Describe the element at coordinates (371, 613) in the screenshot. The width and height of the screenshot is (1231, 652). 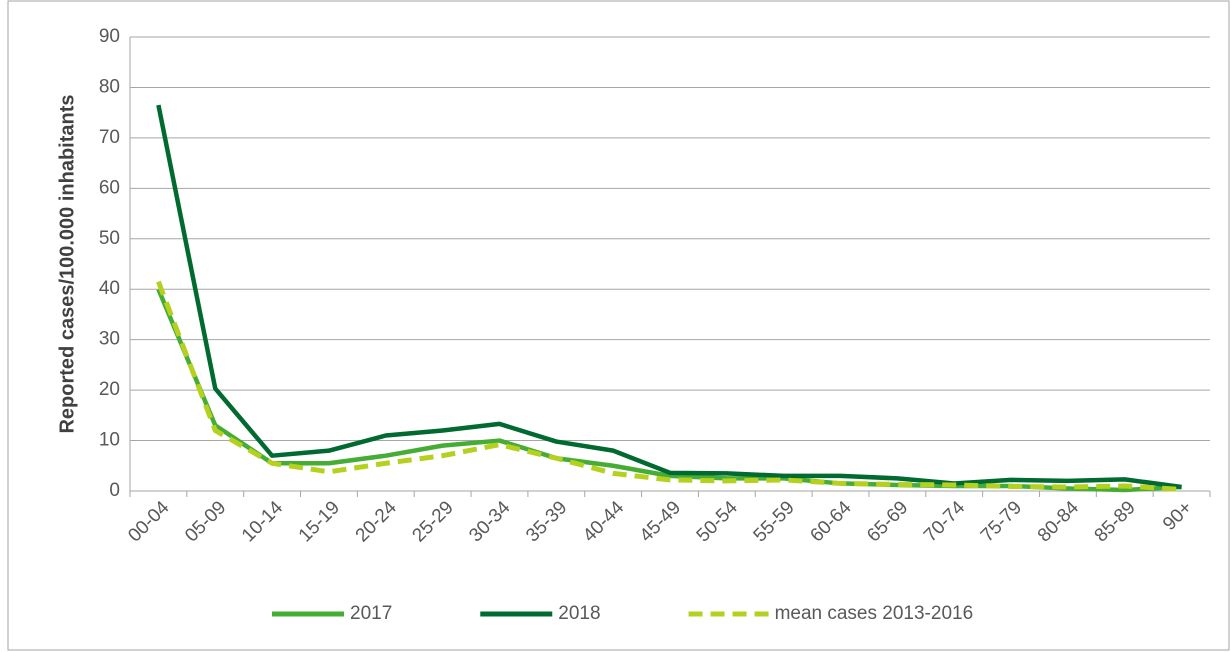
I see `legend-label: 2017` at that location.